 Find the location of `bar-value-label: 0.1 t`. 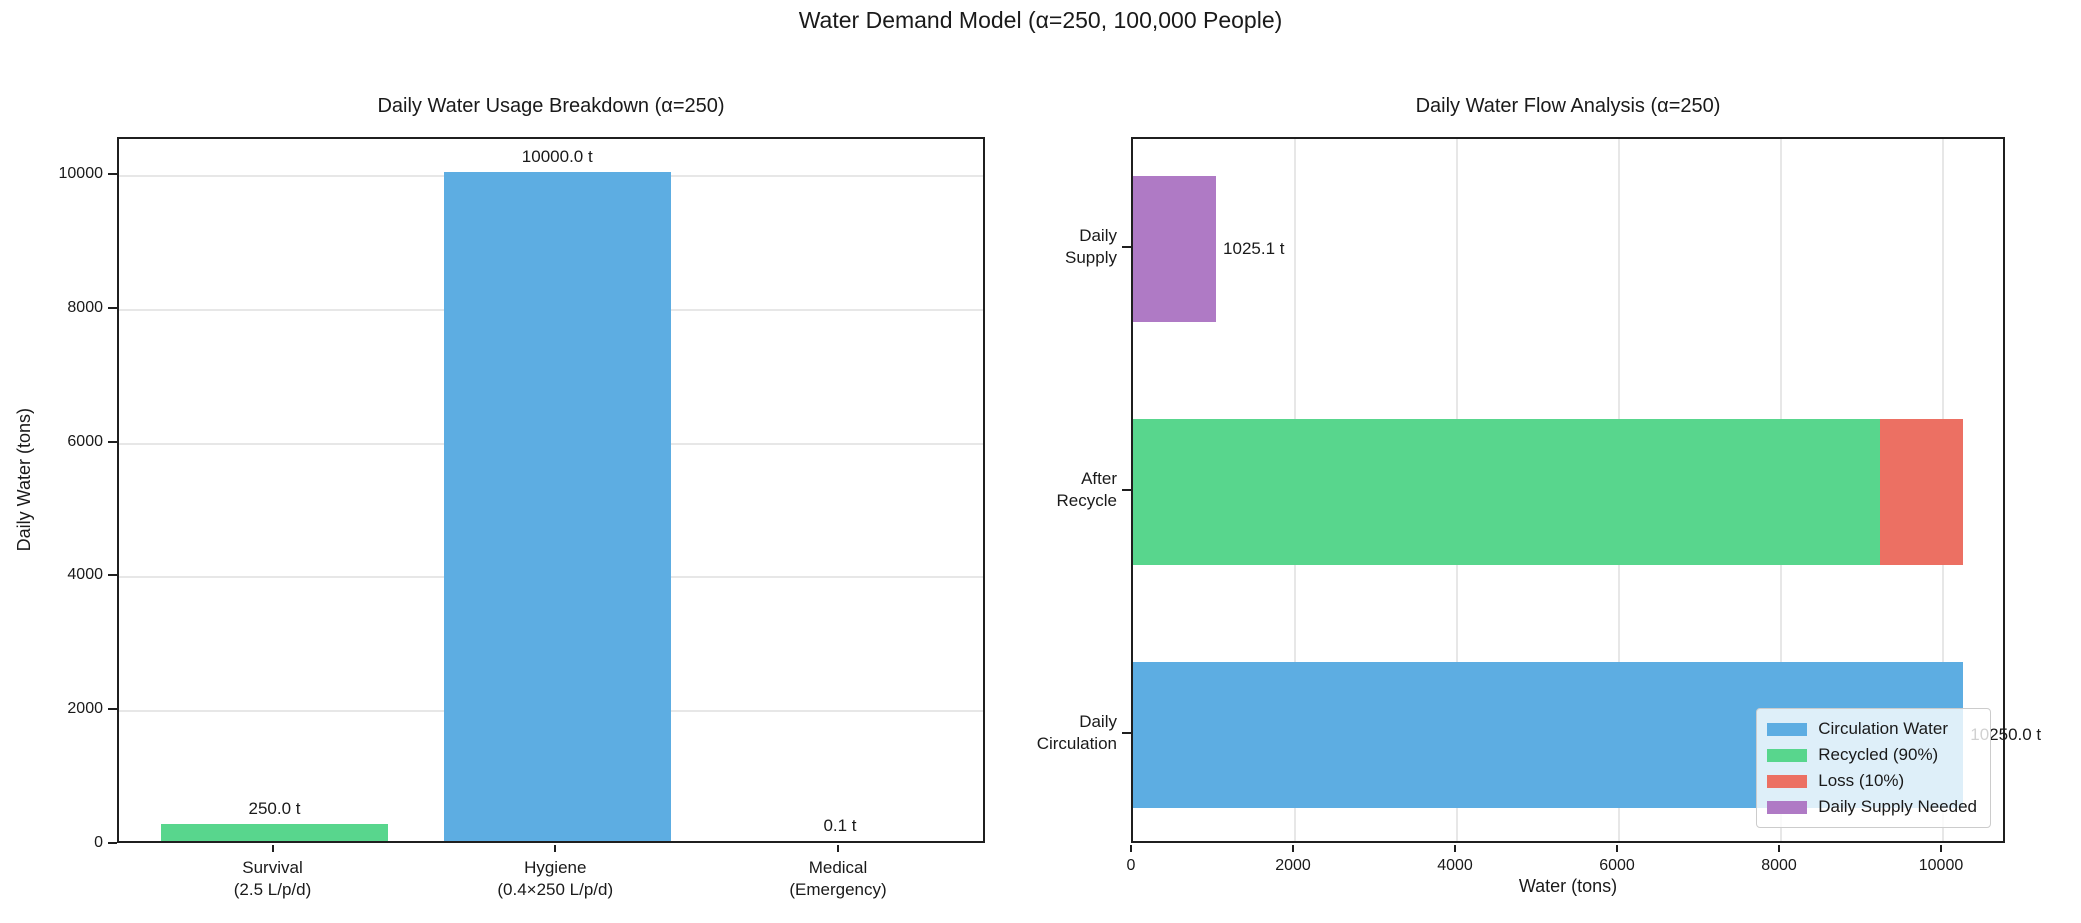

bar-value-label: 0.1 t is located at coordinates (840, 825).